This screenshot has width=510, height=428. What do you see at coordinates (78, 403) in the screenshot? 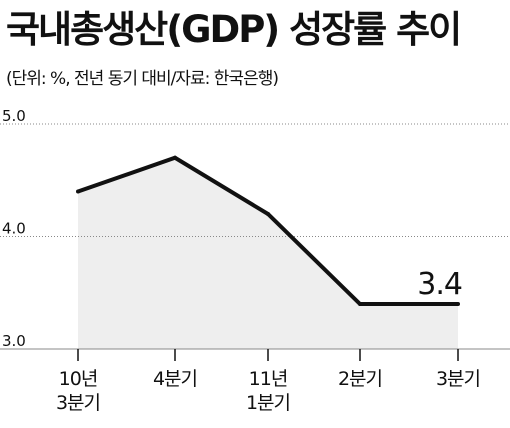
I see `x-category-line-0-1: 3분기` at bounding box center [78, 403].